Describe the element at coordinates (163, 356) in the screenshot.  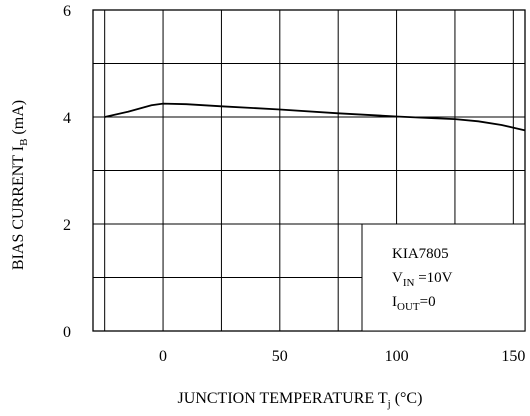
I see `x-tick-label: 0` at that location.